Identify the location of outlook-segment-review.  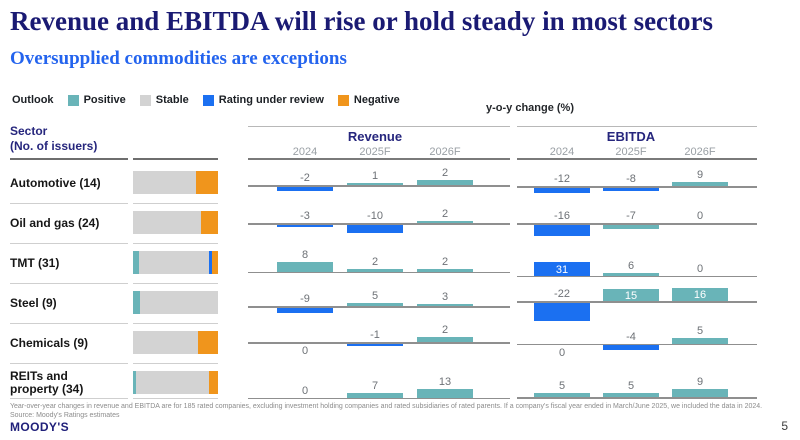
(211, 262).